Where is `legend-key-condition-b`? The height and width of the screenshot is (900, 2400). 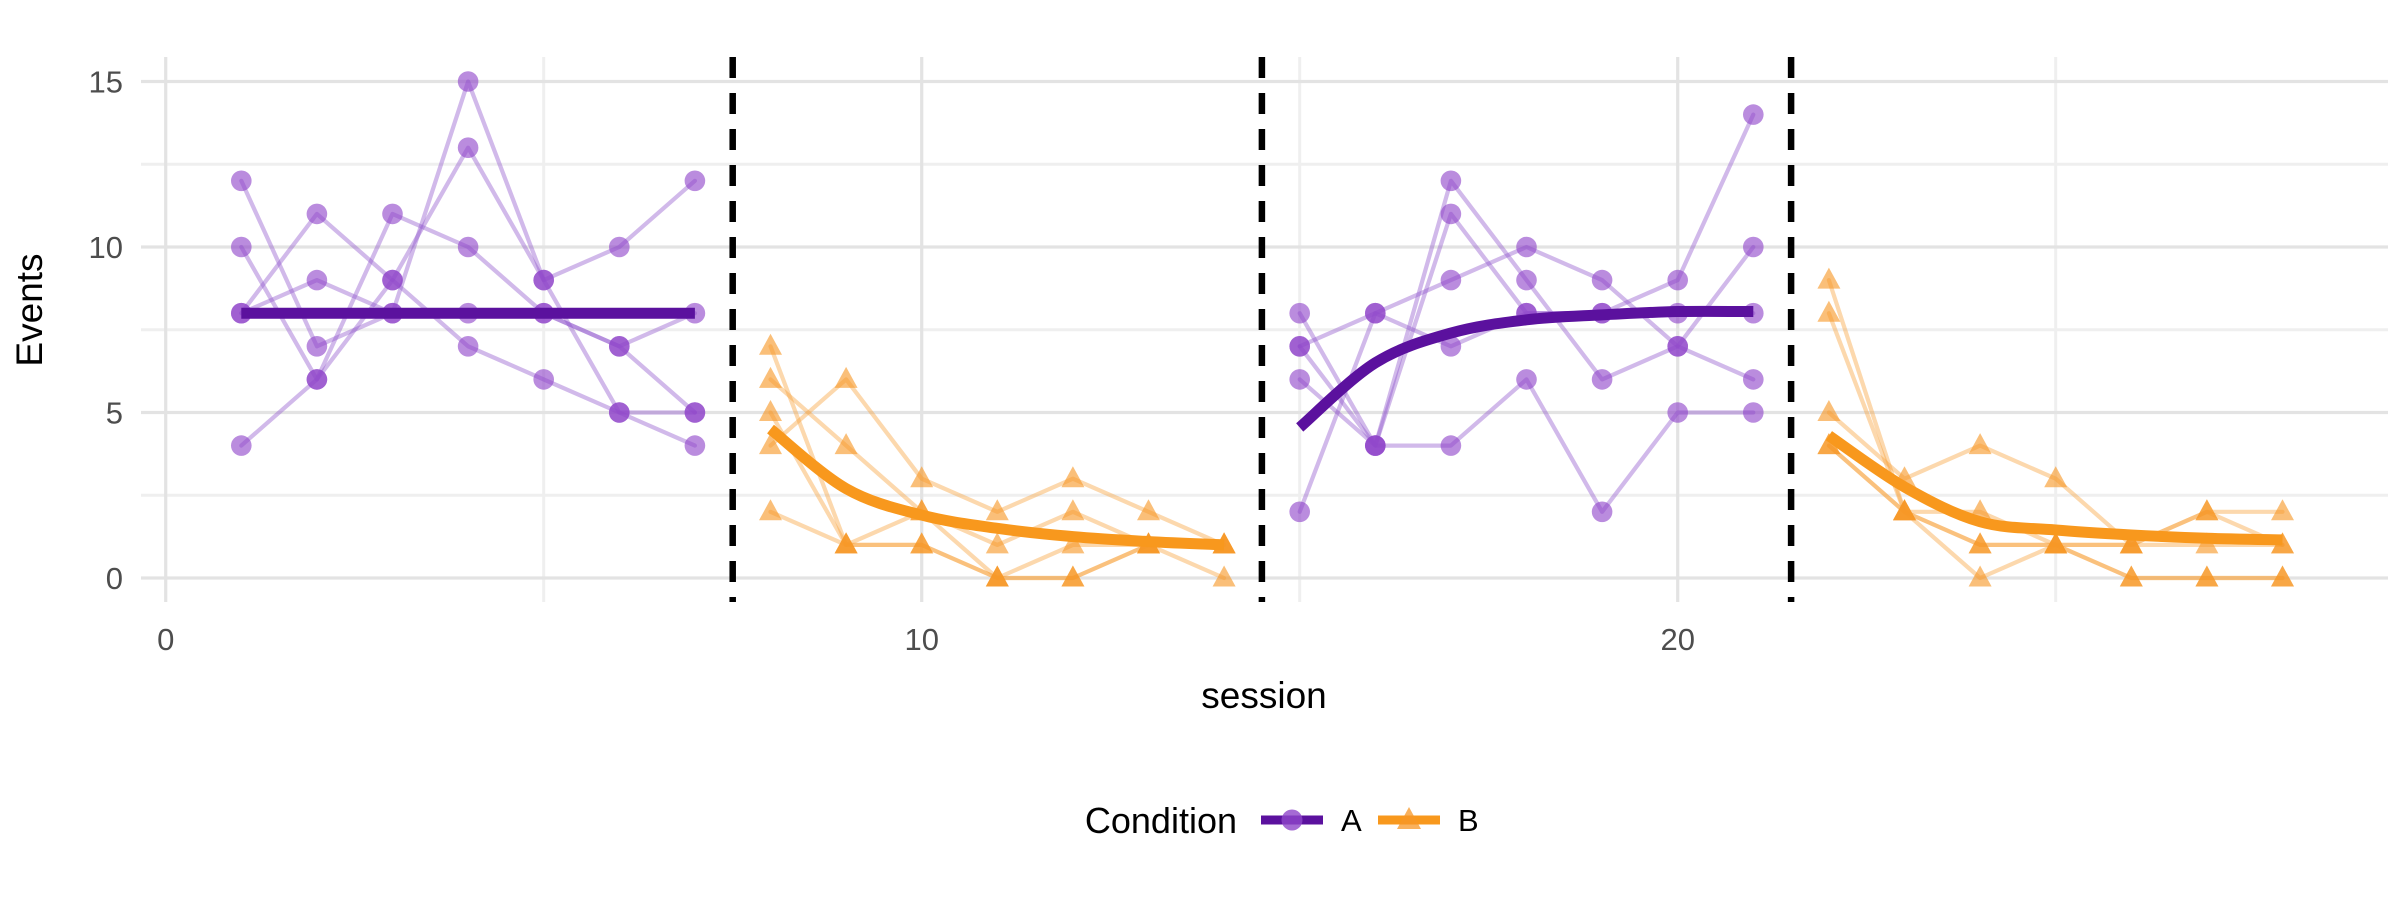 legend-key-condition-b is located at coordinates (1409, 818).